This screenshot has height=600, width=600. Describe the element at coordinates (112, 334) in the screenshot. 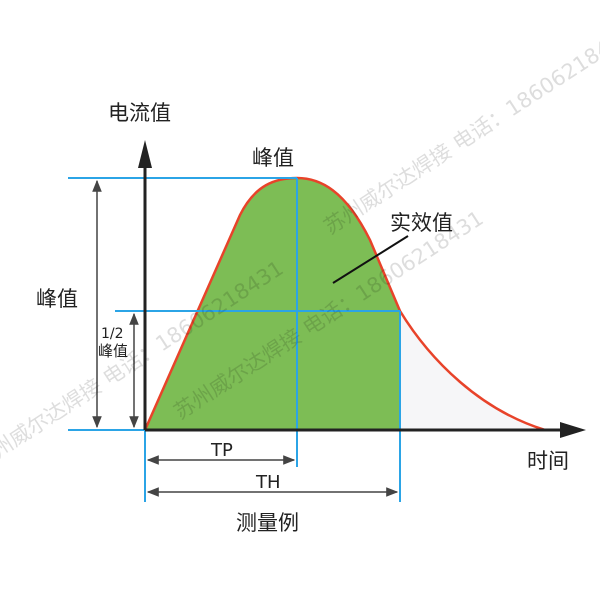

I see `half-peak-label-1: 1/2` at that location.